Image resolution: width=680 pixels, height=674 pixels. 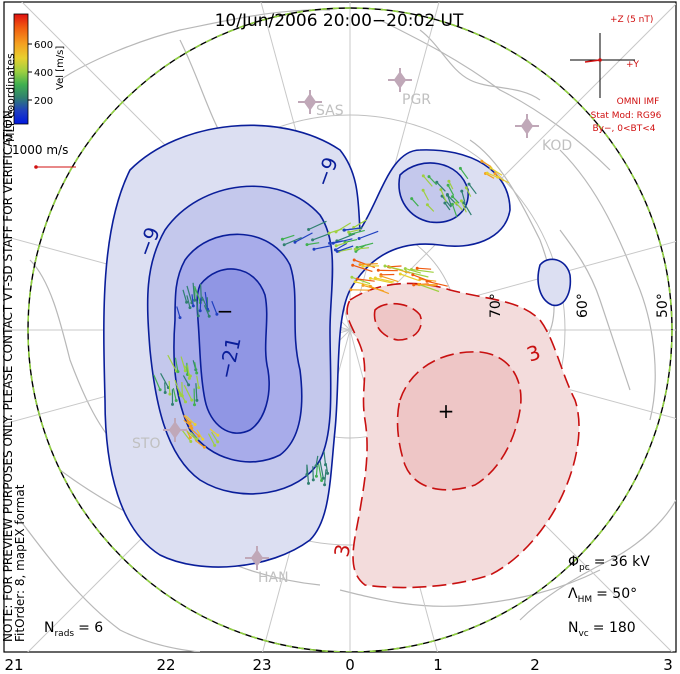 What do you see at coordinates (416, 100) in the screenshot?
I see `station-label-pgr: PGR` at bounding box center [416, 100].